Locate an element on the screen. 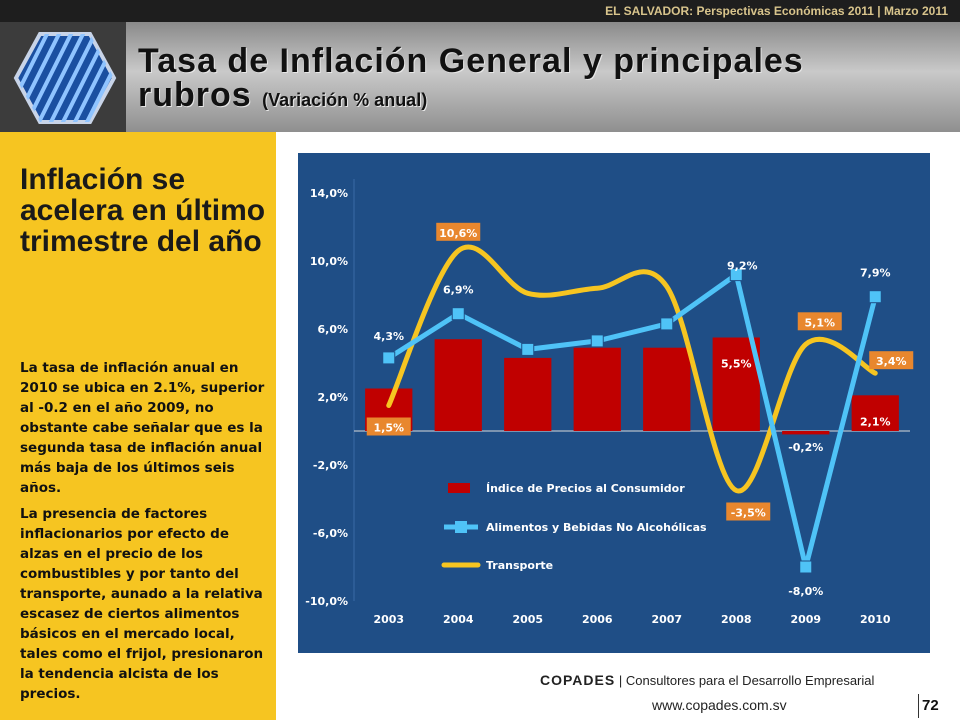 This screenshot has width=960, height=720. y-tick-label: 14,0% is located at coordinates (329, 193).